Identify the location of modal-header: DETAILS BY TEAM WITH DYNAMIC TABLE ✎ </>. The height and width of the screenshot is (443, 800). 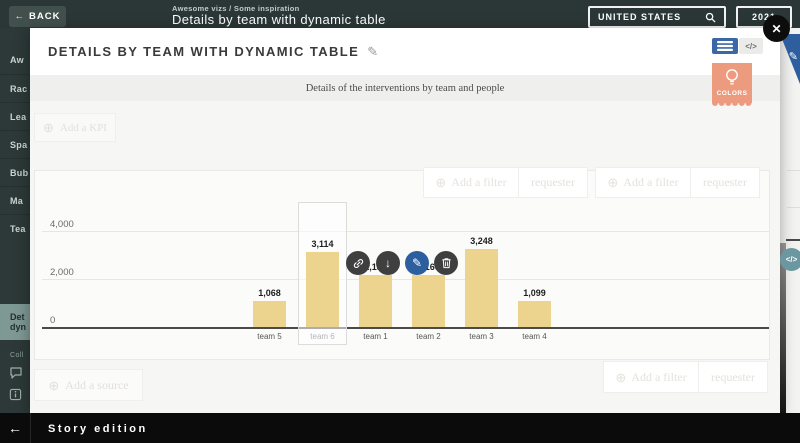
(405, 51).